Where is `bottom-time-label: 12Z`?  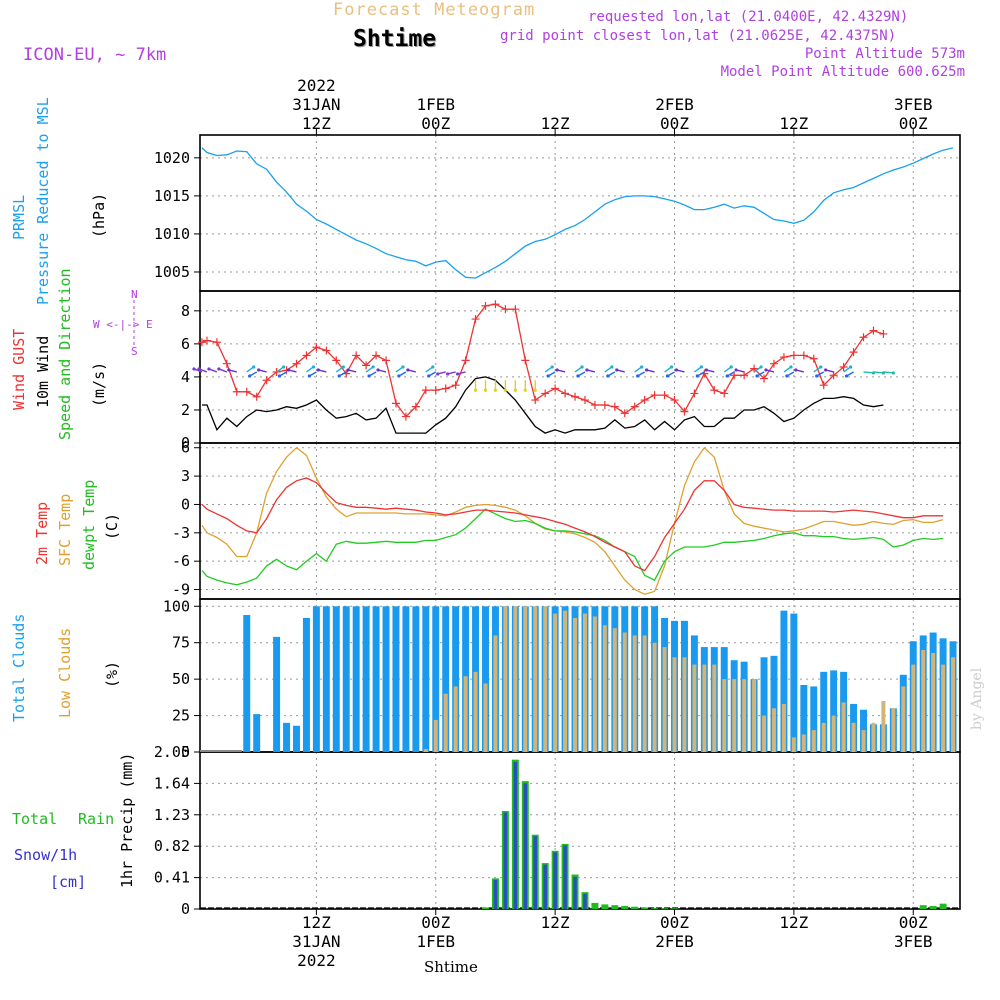 bottom-time-label: 12Z is located at coordinates (793, 922).